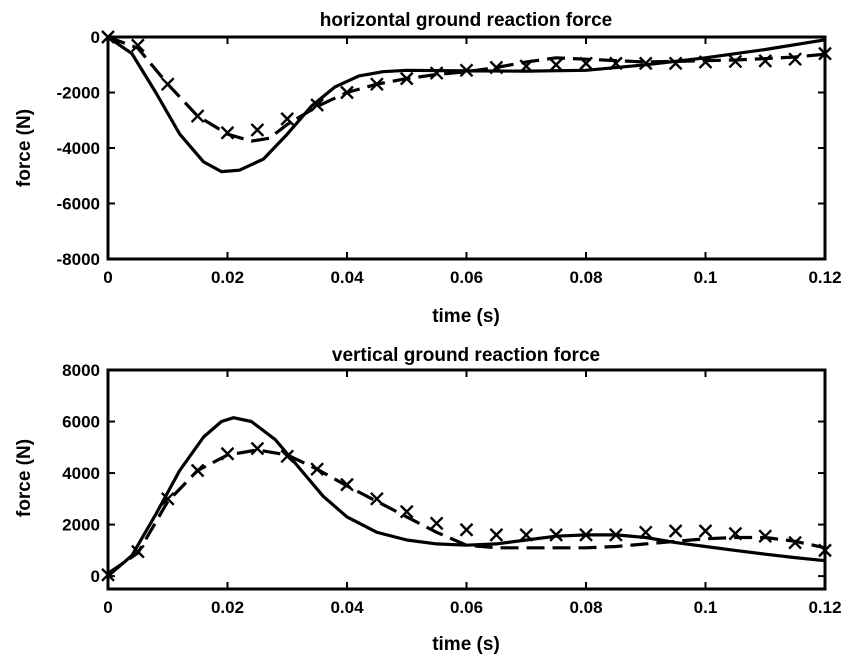  What do you see at coordinates (81, 422) in the screenshot?
I see `y-tick-label: 6000` at bounding box center [81, 422].